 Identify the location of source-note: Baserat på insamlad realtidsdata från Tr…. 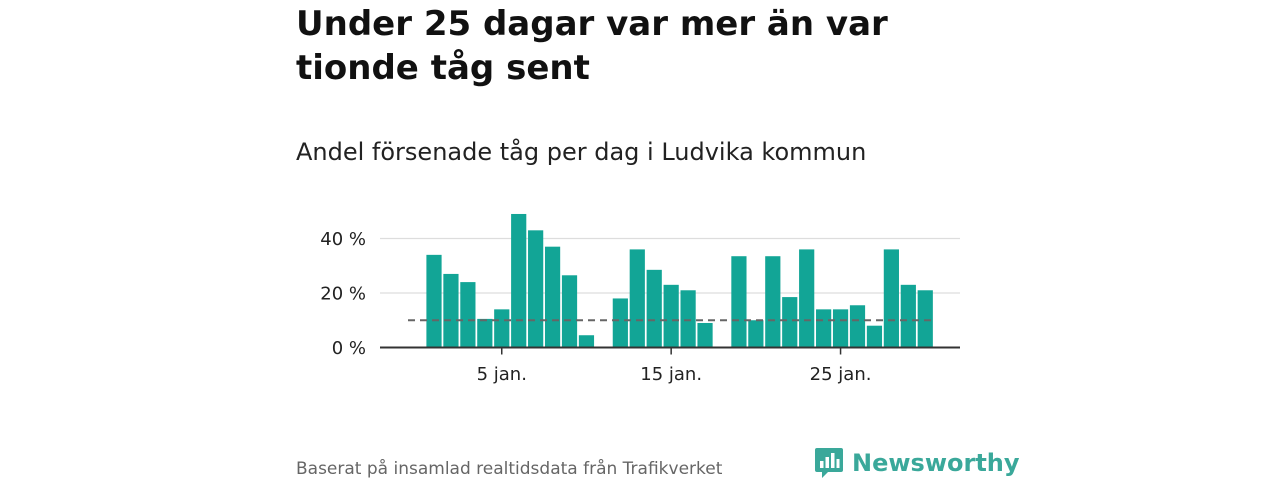
(509, 469).